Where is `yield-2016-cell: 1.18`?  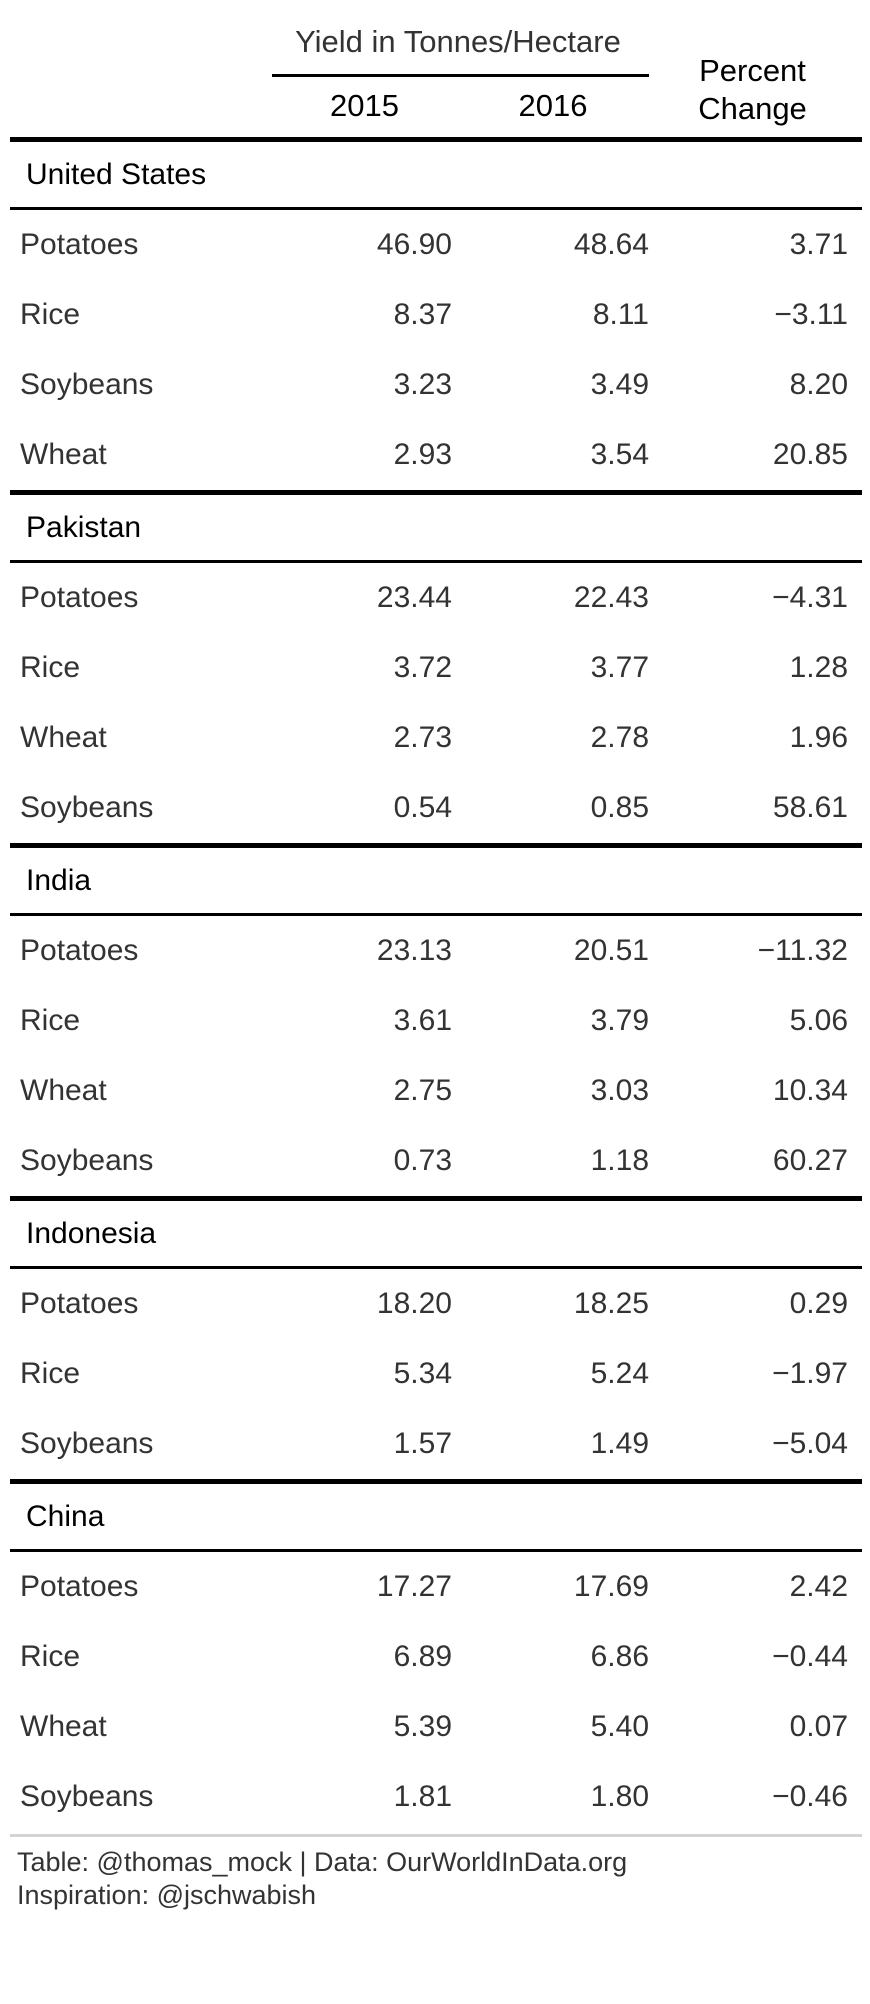 yield-2016-cell: 1.18 is located at coordinates (619, 1160).